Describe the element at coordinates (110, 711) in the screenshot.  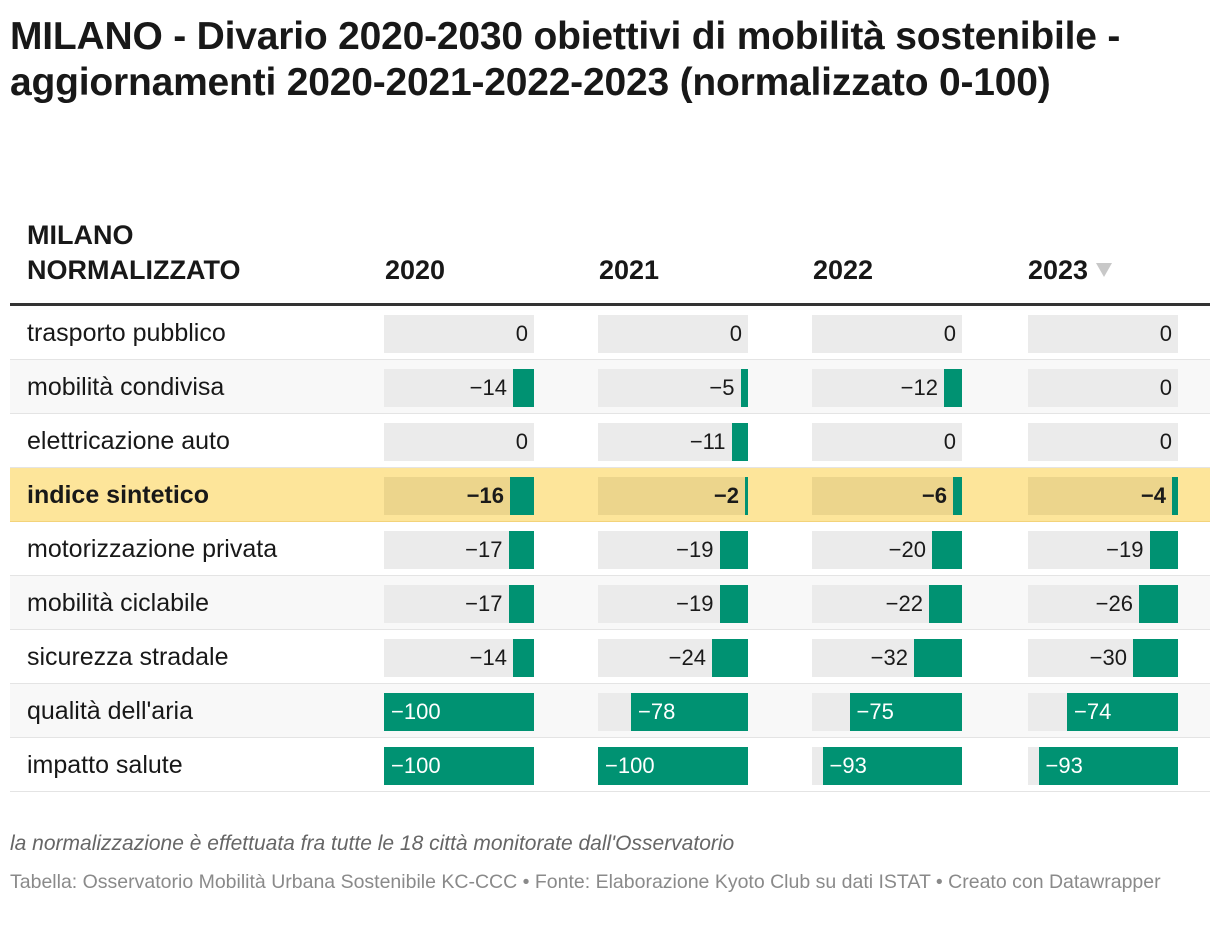
I see `row-label: qualità dell'aria` at that location.